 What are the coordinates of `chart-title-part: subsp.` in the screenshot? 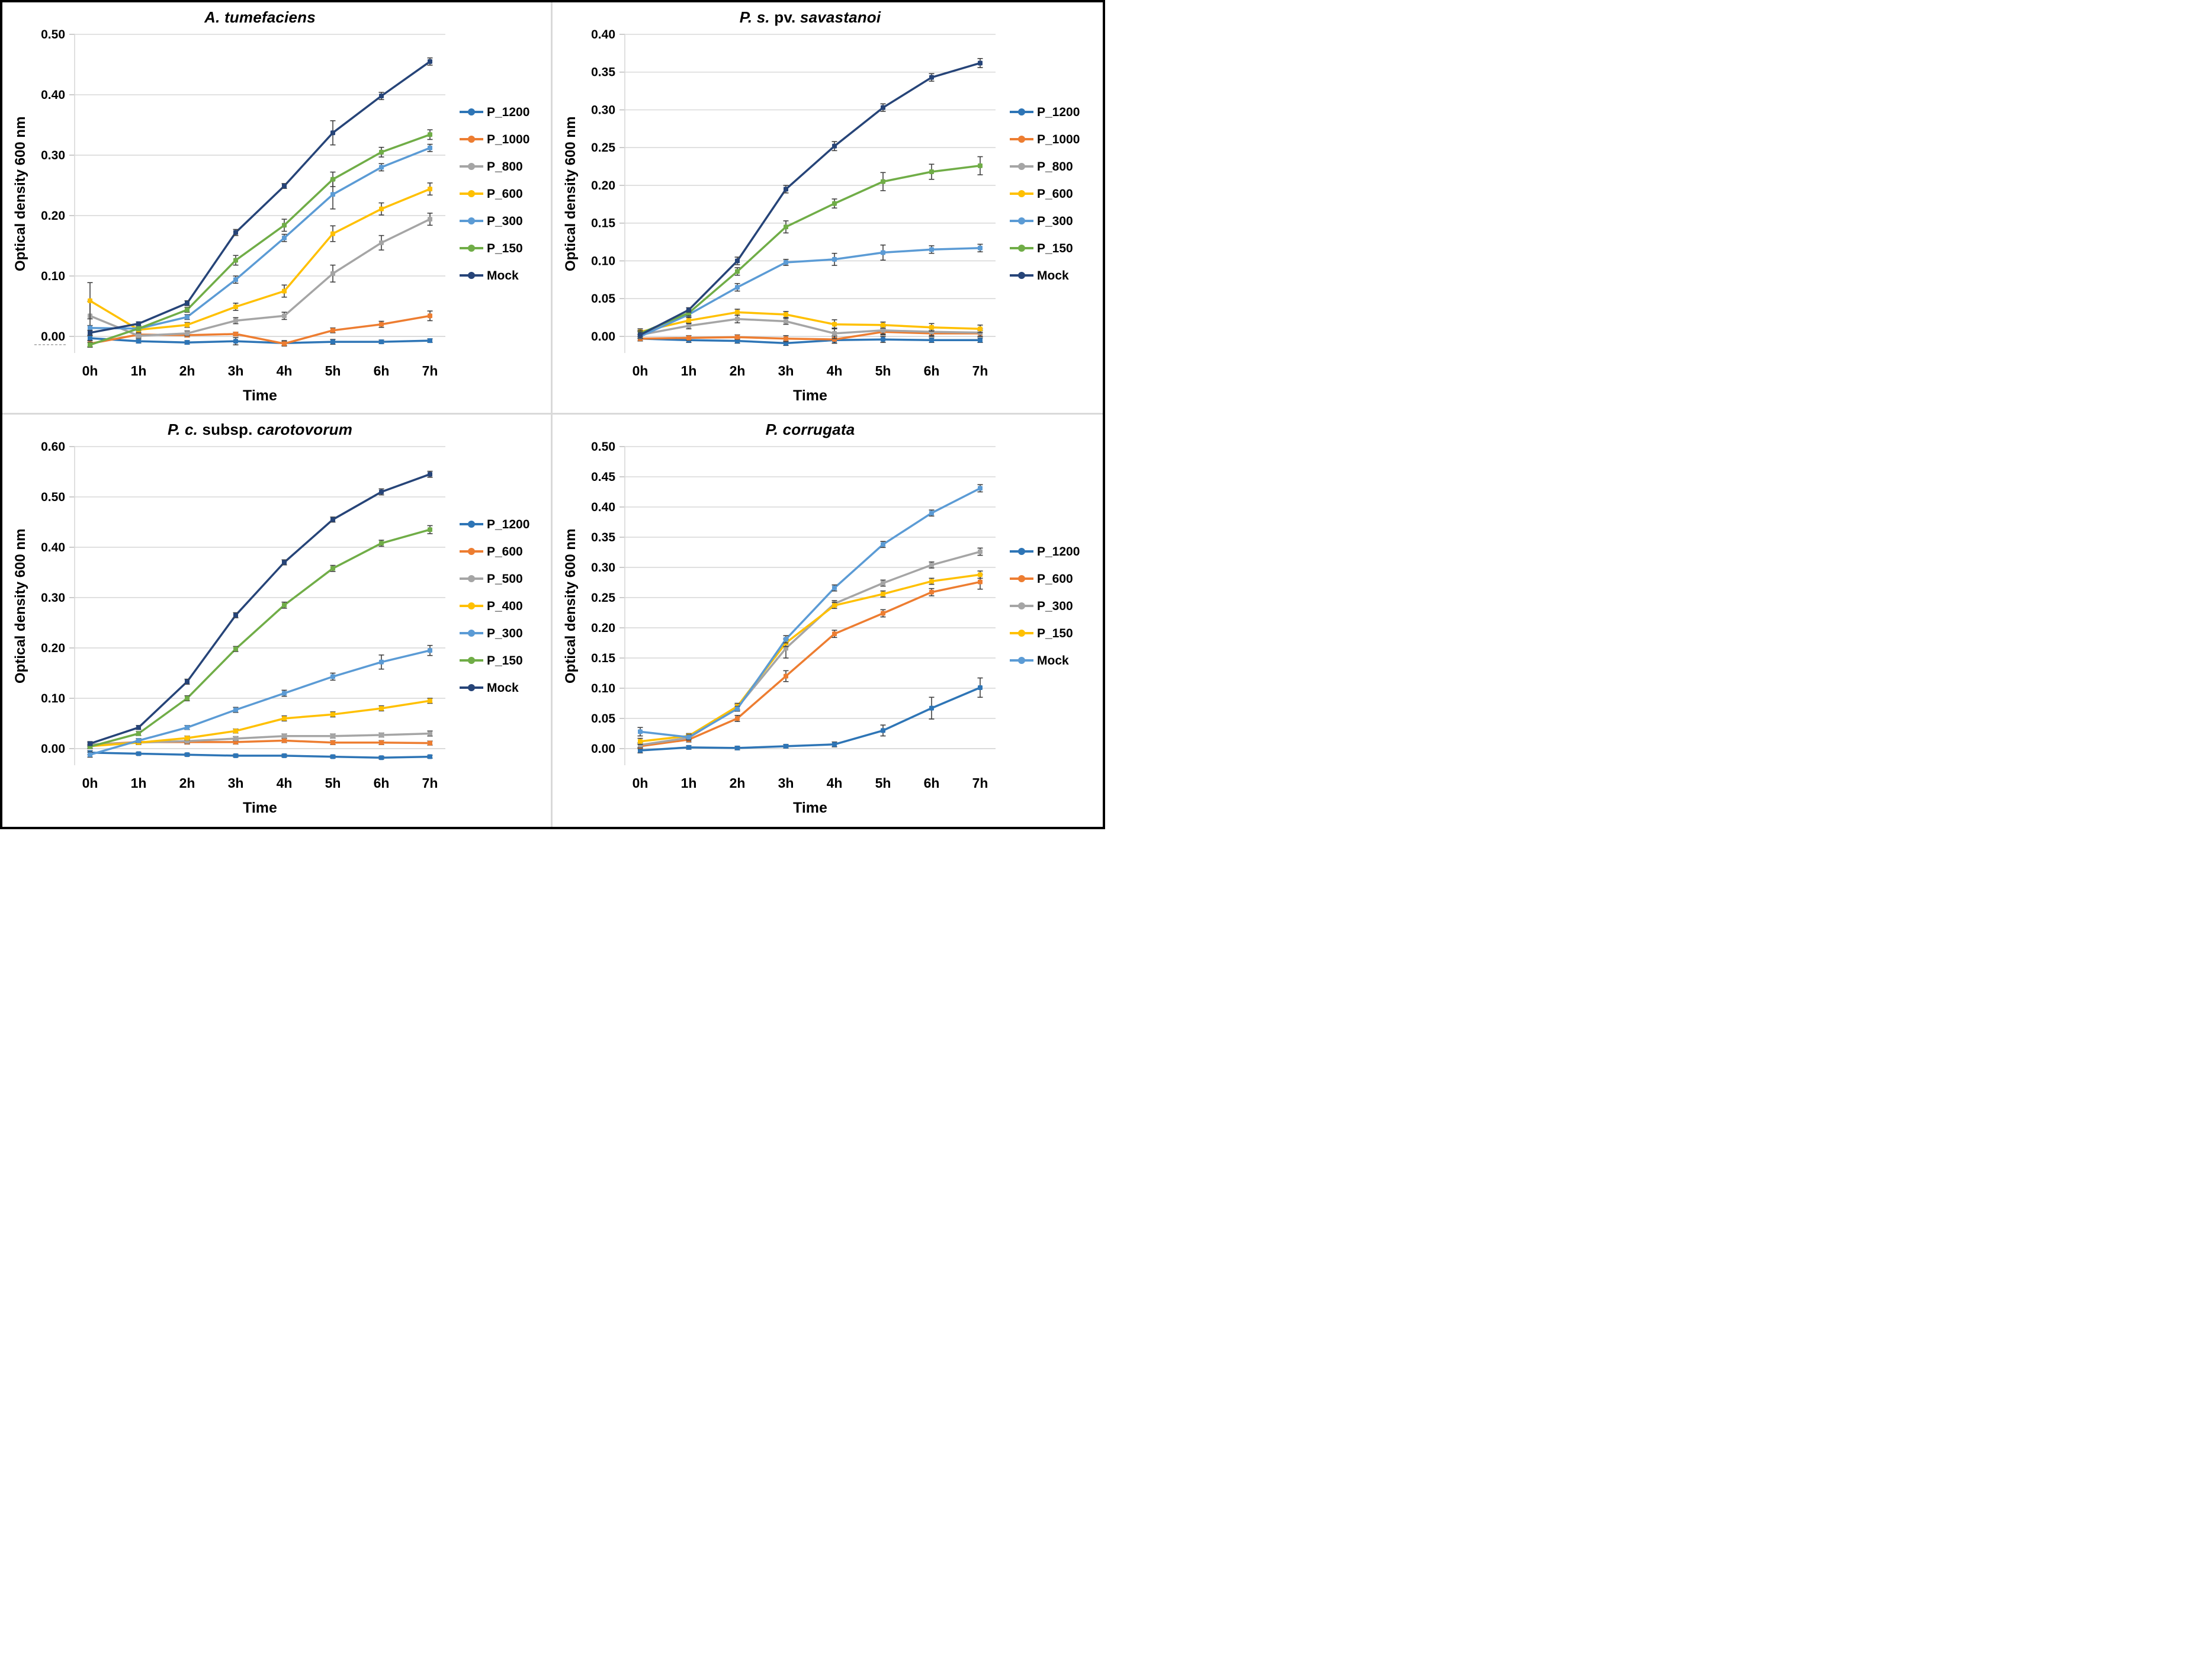 It's located at (229, 429).